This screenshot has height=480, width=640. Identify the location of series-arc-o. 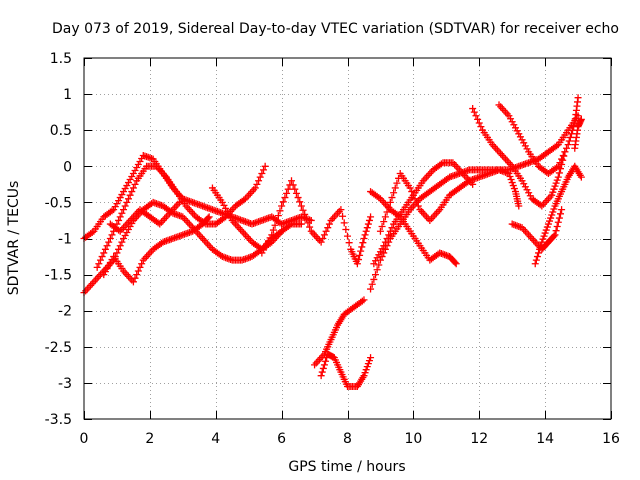
(538, 136).